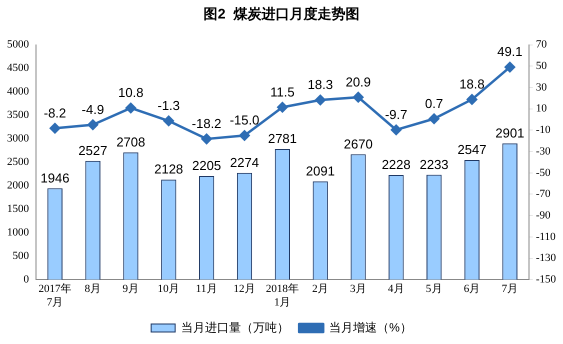 Image resolution: width=563 pixels, height=344 pixels. I want to click on y2-tick-label: -150, so click(546, 279).